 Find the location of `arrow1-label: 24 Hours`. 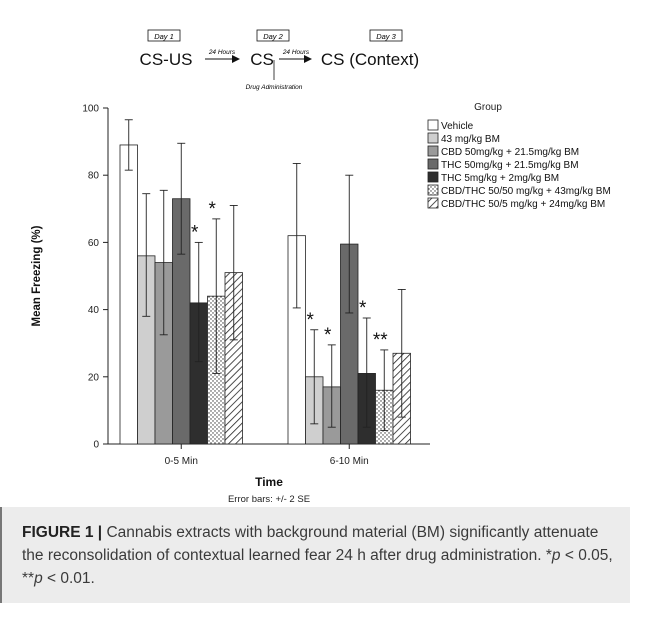

arrow1-label: 24 Hours is located at coordinates (222, 52).